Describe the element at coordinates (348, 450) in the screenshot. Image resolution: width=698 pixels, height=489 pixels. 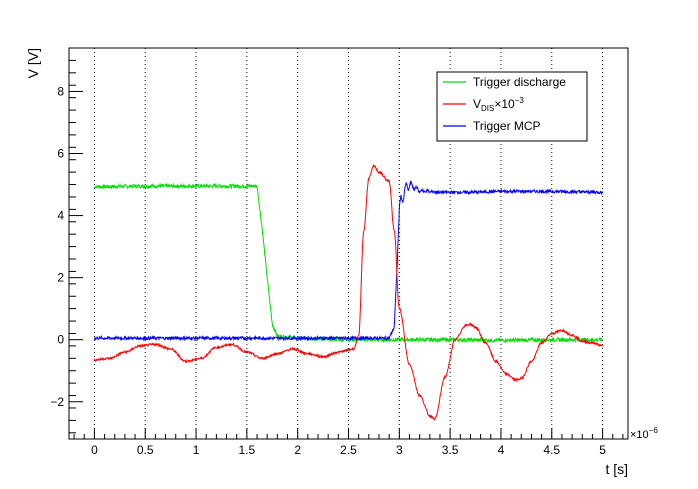
I see `x-tick-label: 2.5` at that location.